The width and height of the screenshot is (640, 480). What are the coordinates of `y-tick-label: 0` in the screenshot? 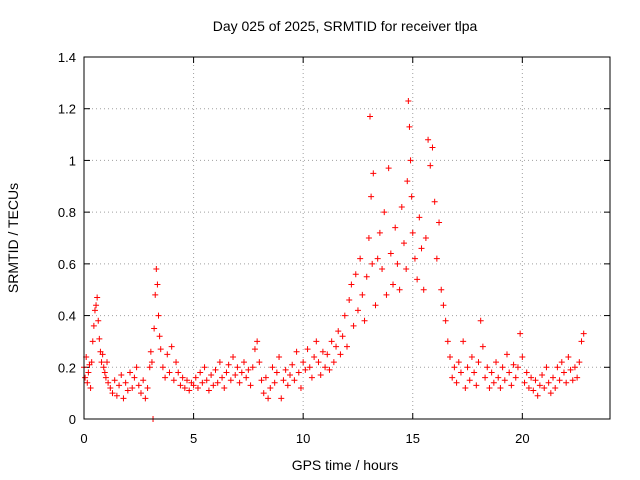 It's located at (72, 419).